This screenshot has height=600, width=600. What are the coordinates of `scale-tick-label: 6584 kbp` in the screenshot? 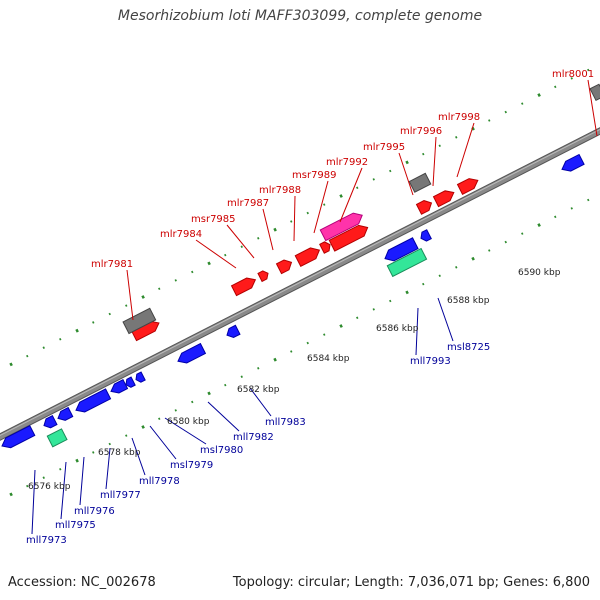 It's located at (328, 359).